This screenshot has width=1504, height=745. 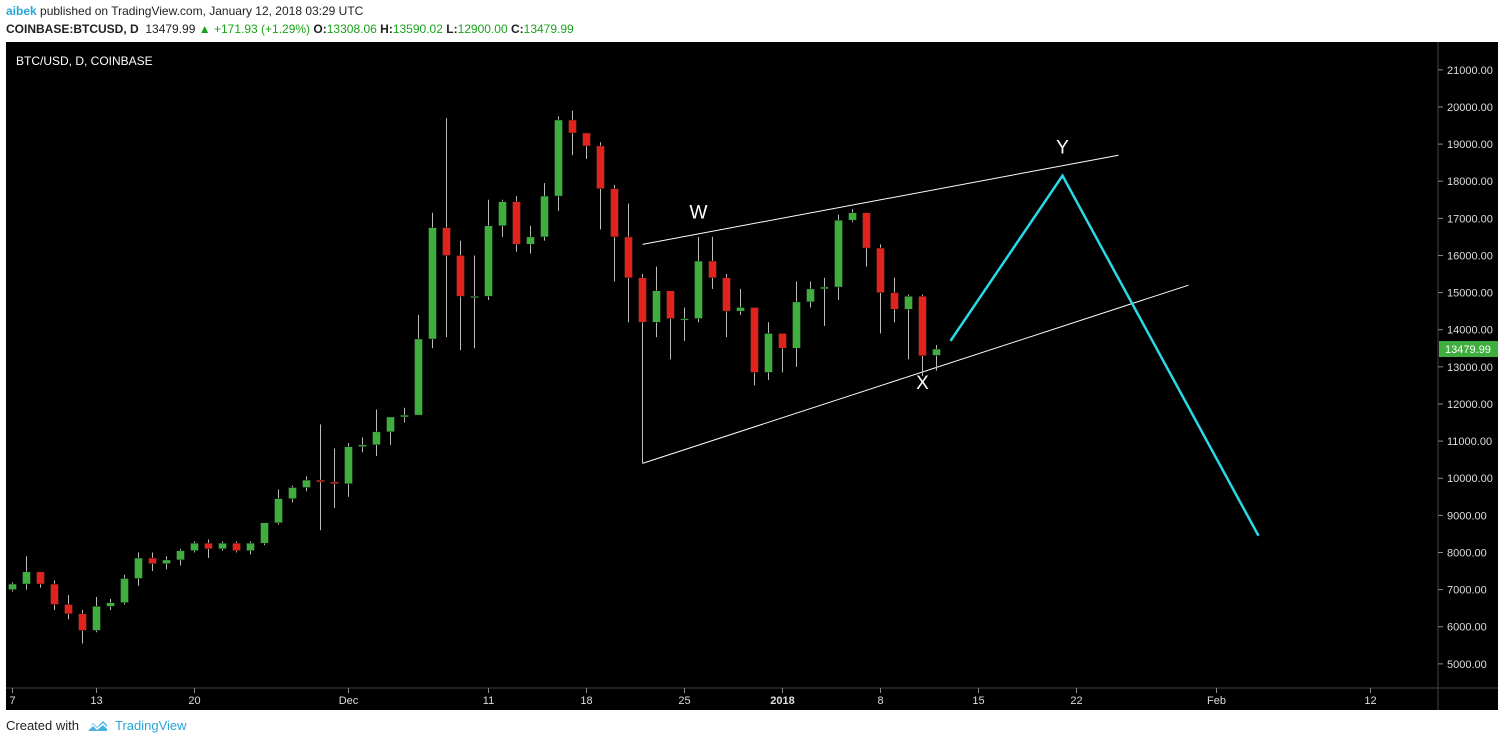 What do you see at coordinates (320, 29) in the screenshot?
I see `open-label: O:` at bounding box center [320, 29].